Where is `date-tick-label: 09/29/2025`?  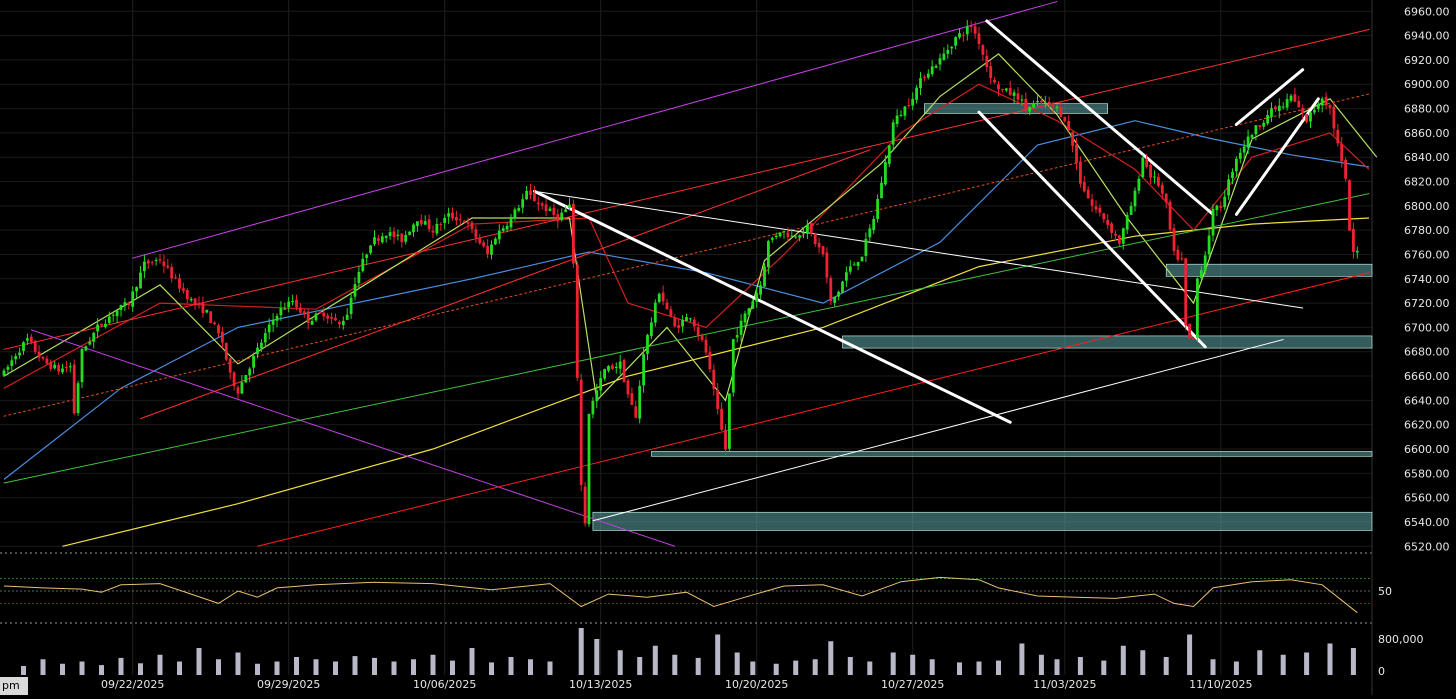
date-tick-label: 09/29/2025 is located at coordinates (288, 684).